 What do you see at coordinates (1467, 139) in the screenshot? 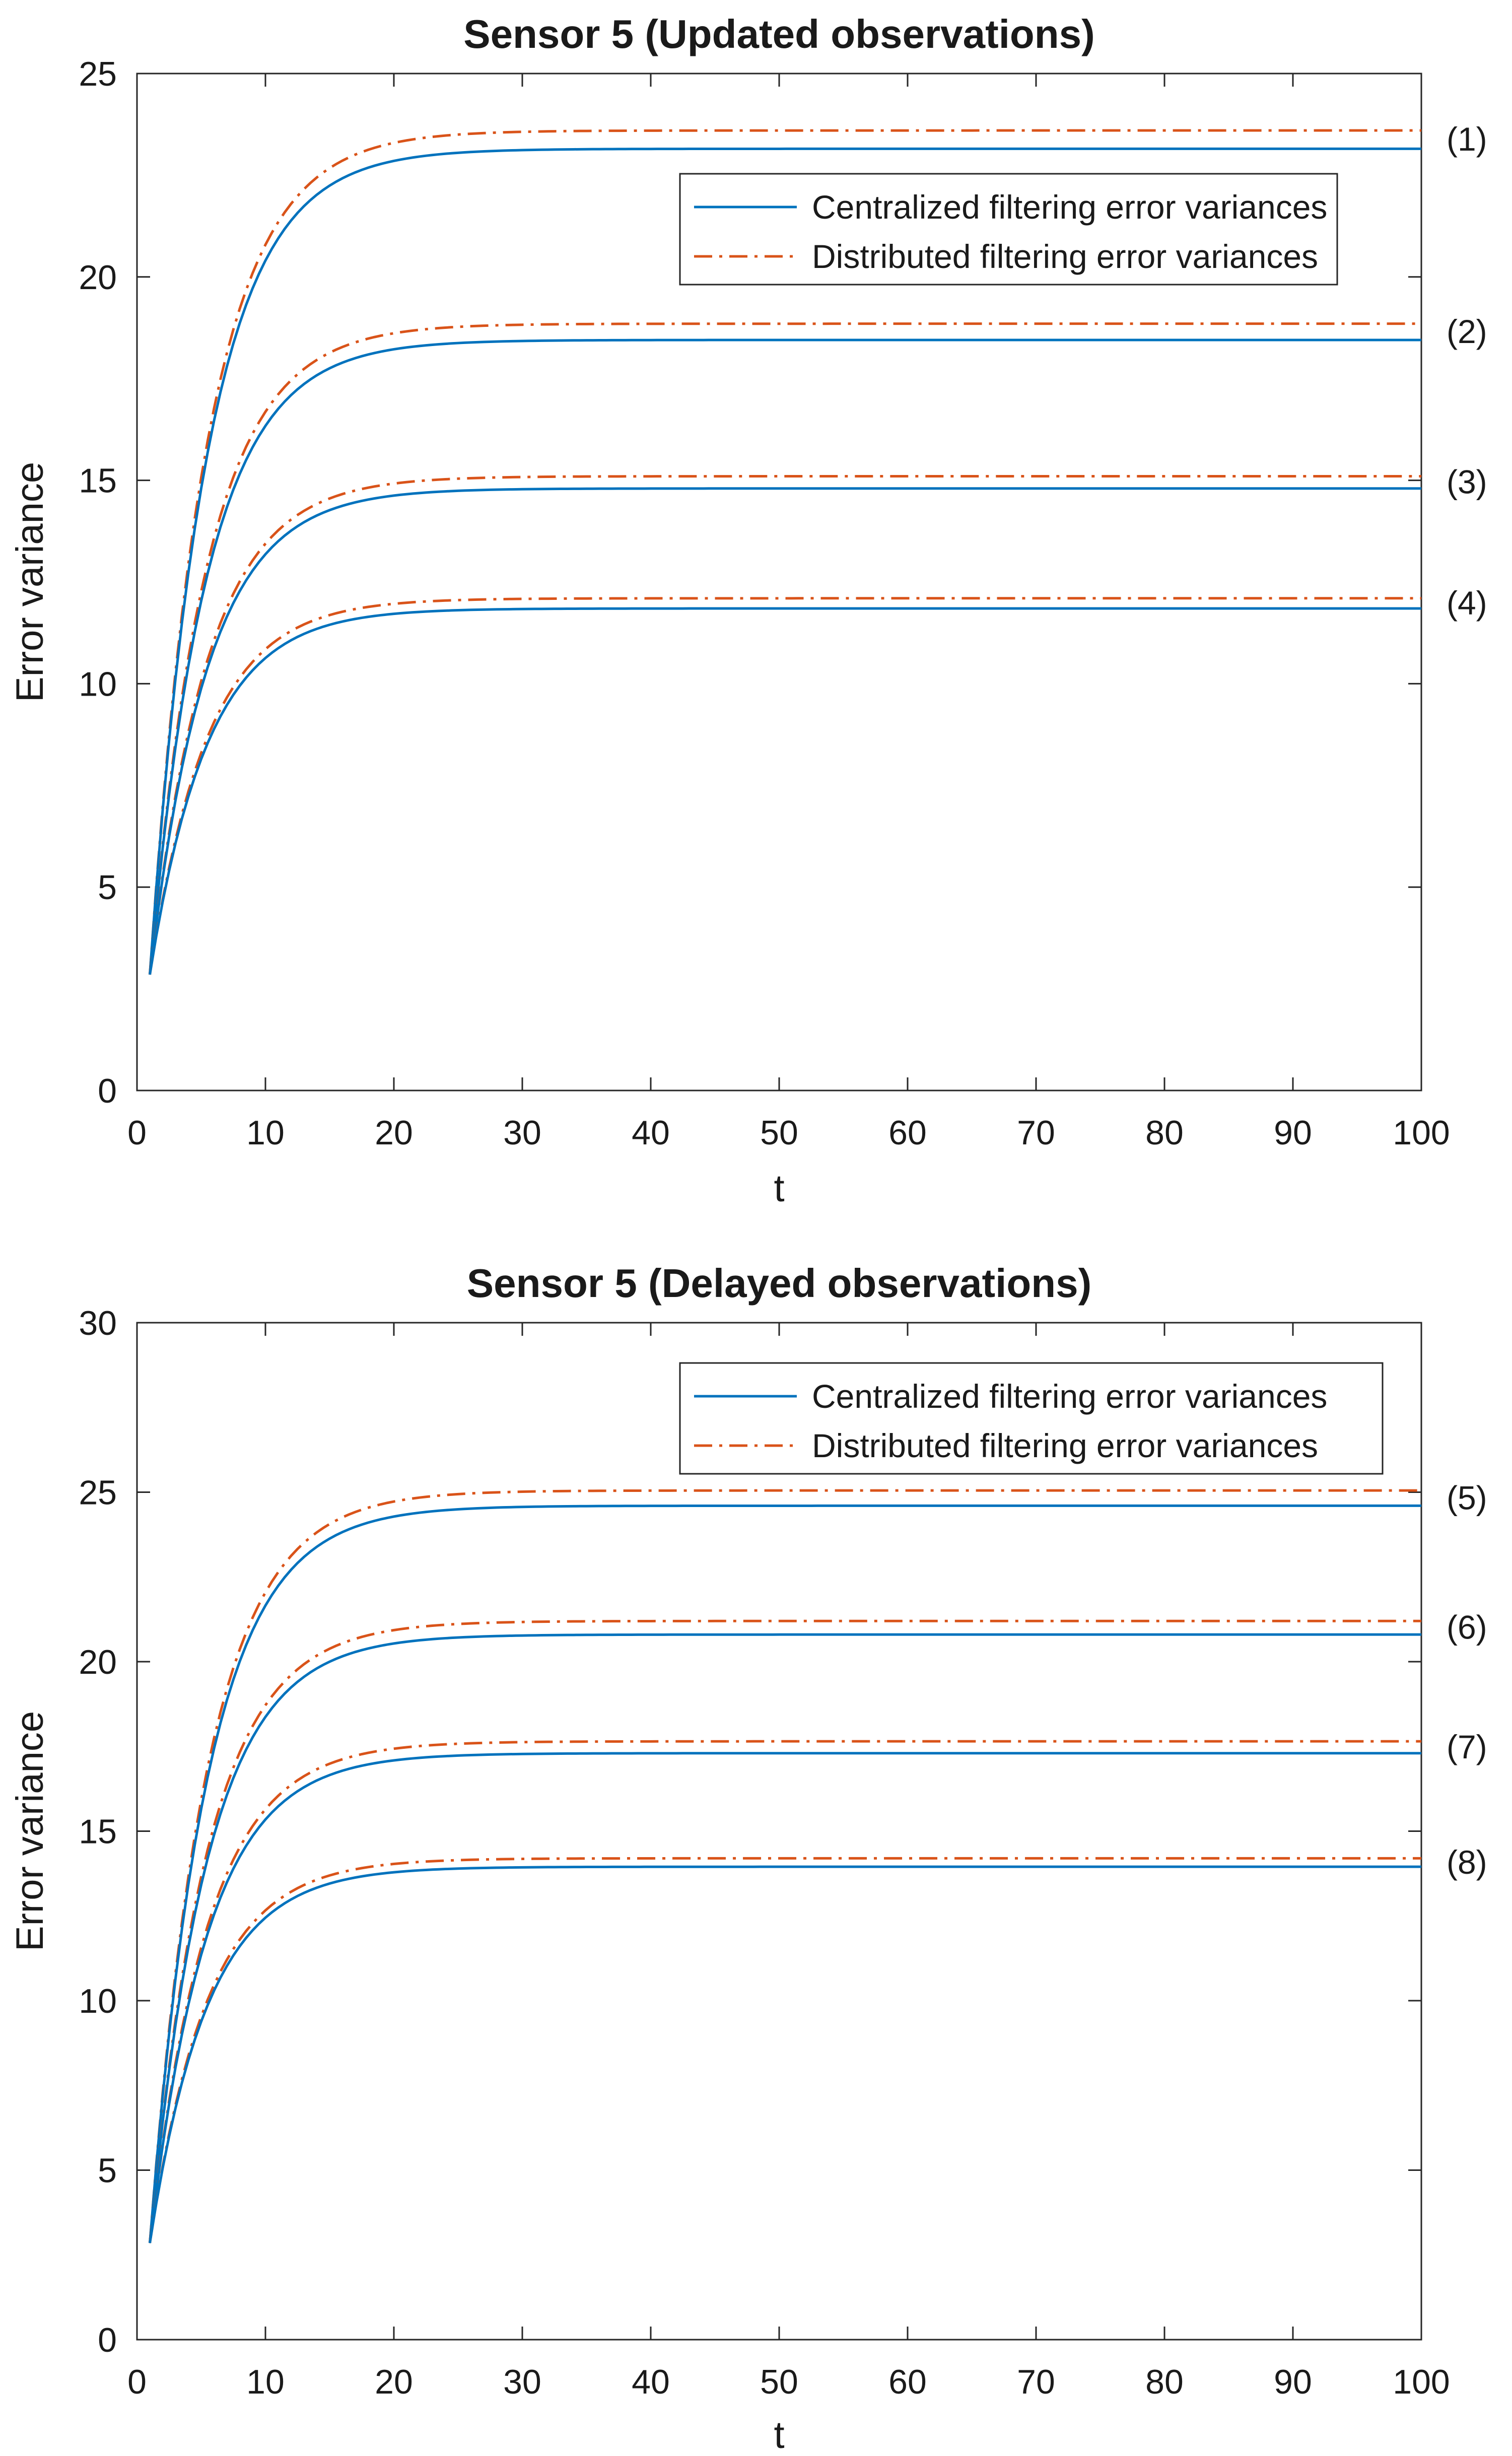
I see `curve-label: (1)` at bounding box center [1467, 139].